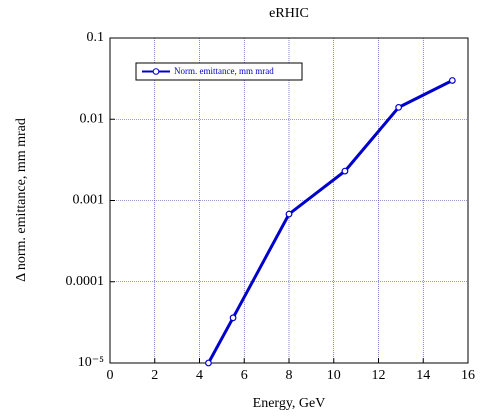 This screenshot has width=480, height=416. I want to click on y-tick-label: 0.1, so click(96, 37).